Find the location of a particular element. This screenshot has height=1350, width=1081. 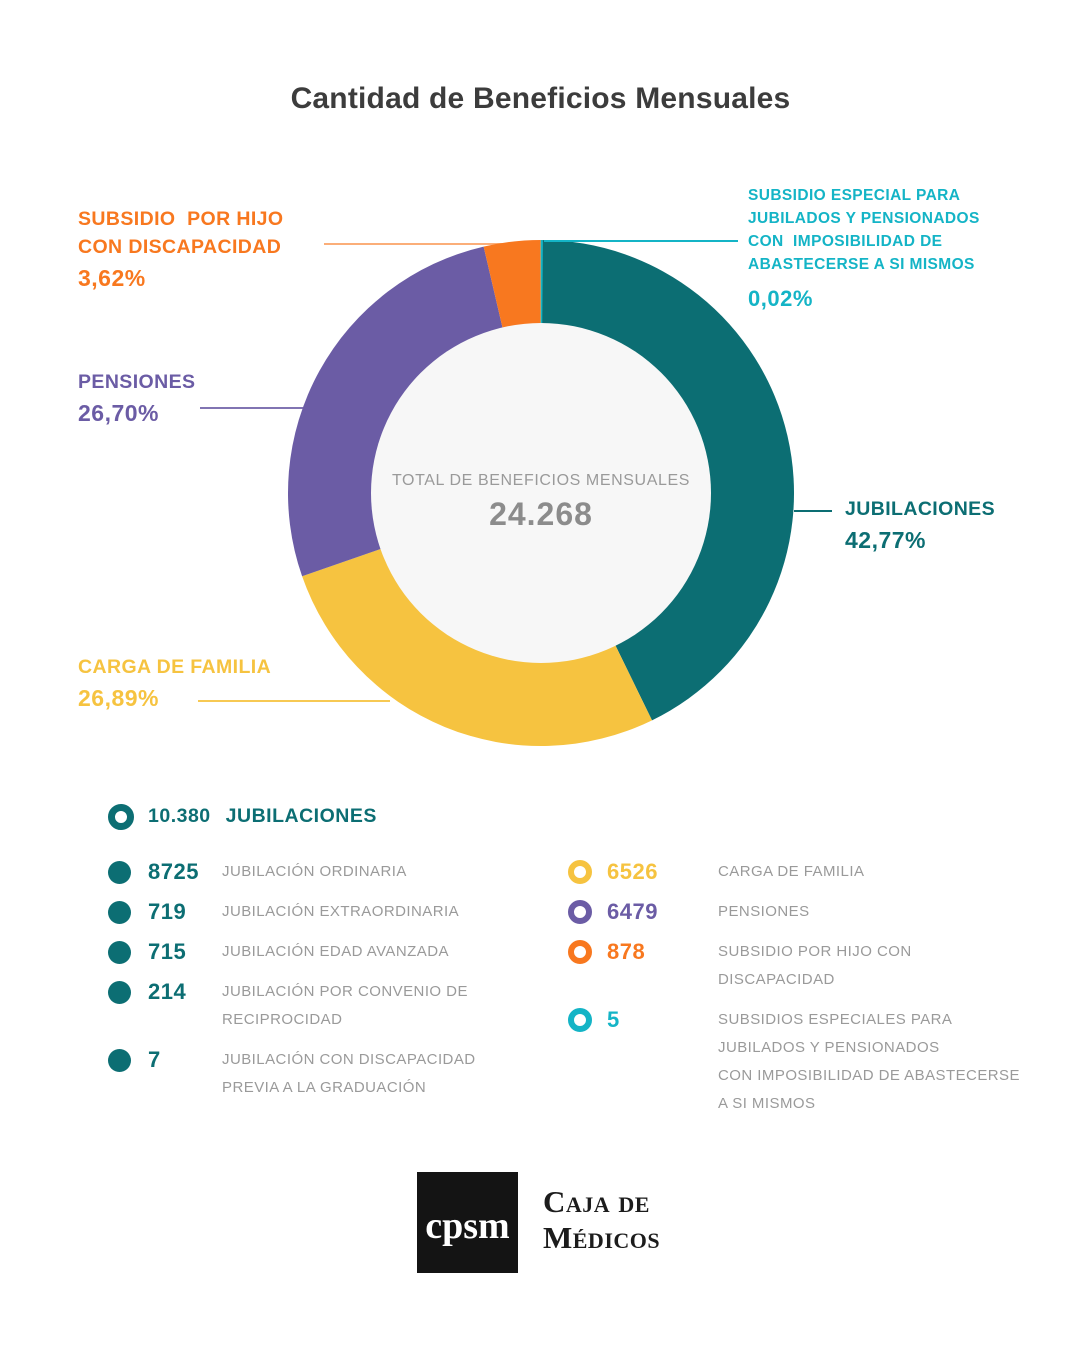

total-value: 24.268 is located at coordinates (541, 514).